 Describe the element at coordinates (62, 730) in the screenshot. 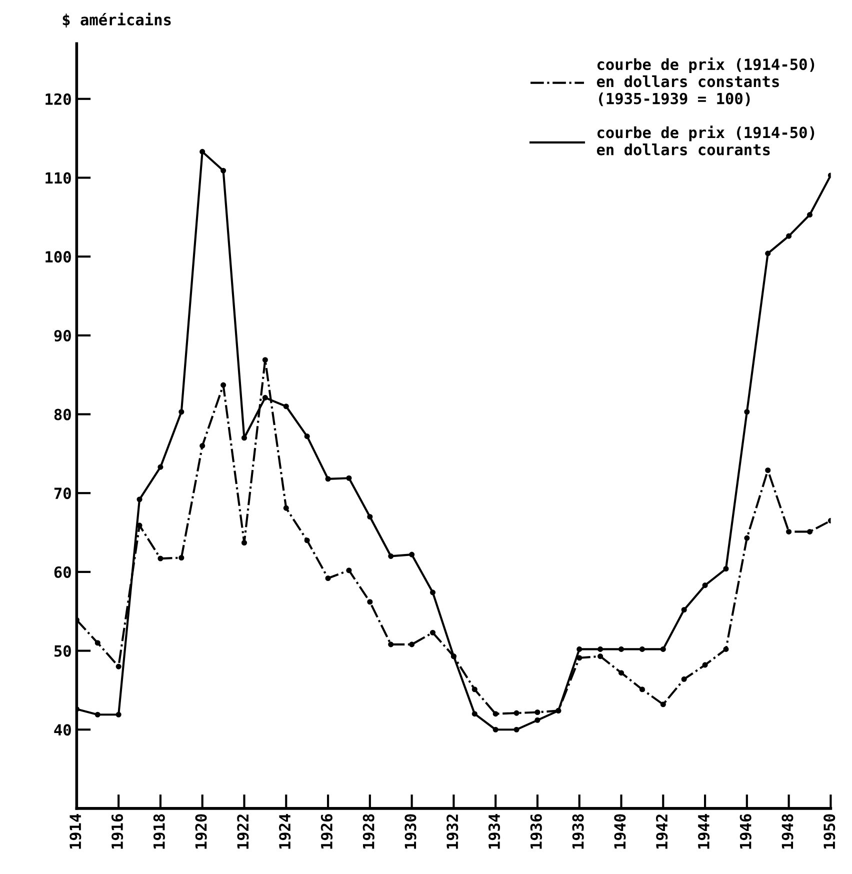

I see `y-tick-label: 40` at that location.